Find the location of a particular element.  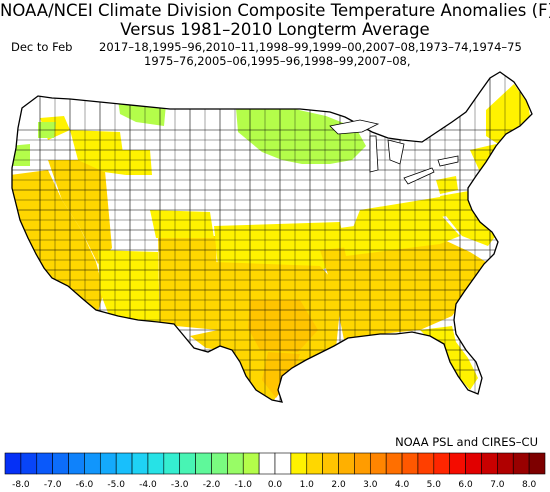

colorbar-tick-label: 0.0 is located at coordinates (275, 485).